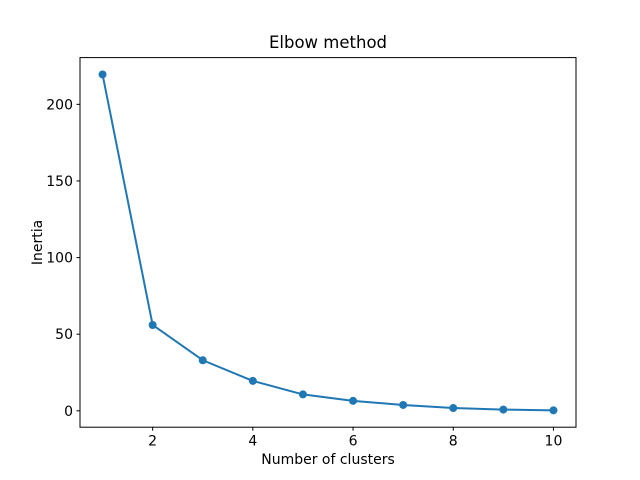  I want to click on chart-title: Elbow method, so click(328, 42).